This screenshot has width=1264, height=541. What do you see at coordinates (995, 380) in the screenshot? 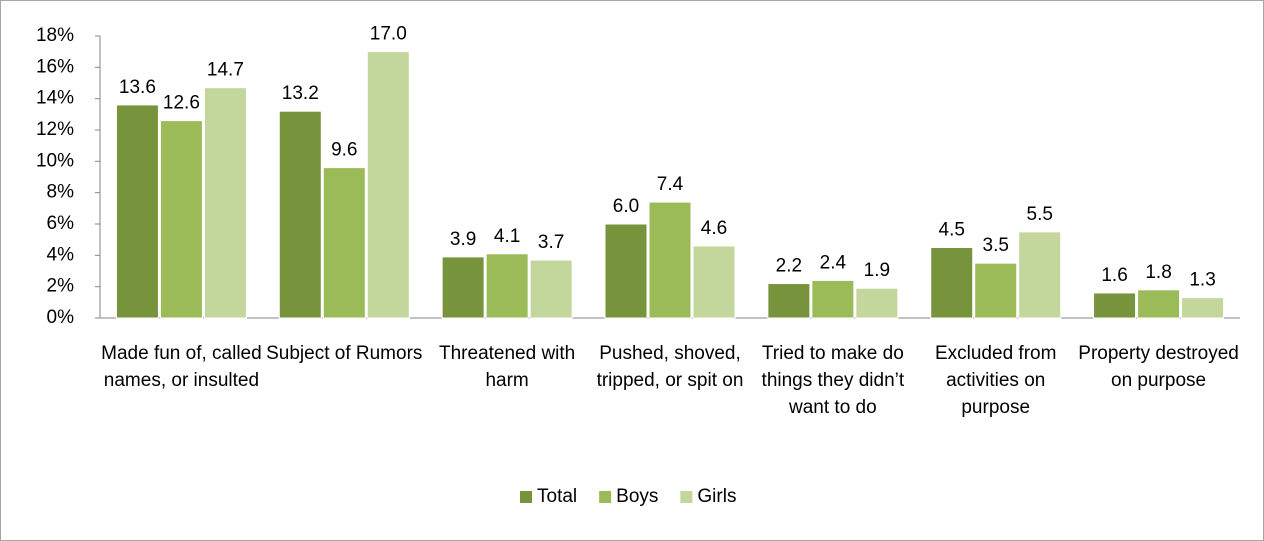
I see `x-tick-label: Excluded from activities on purpose` at bounding box center [995, 380].